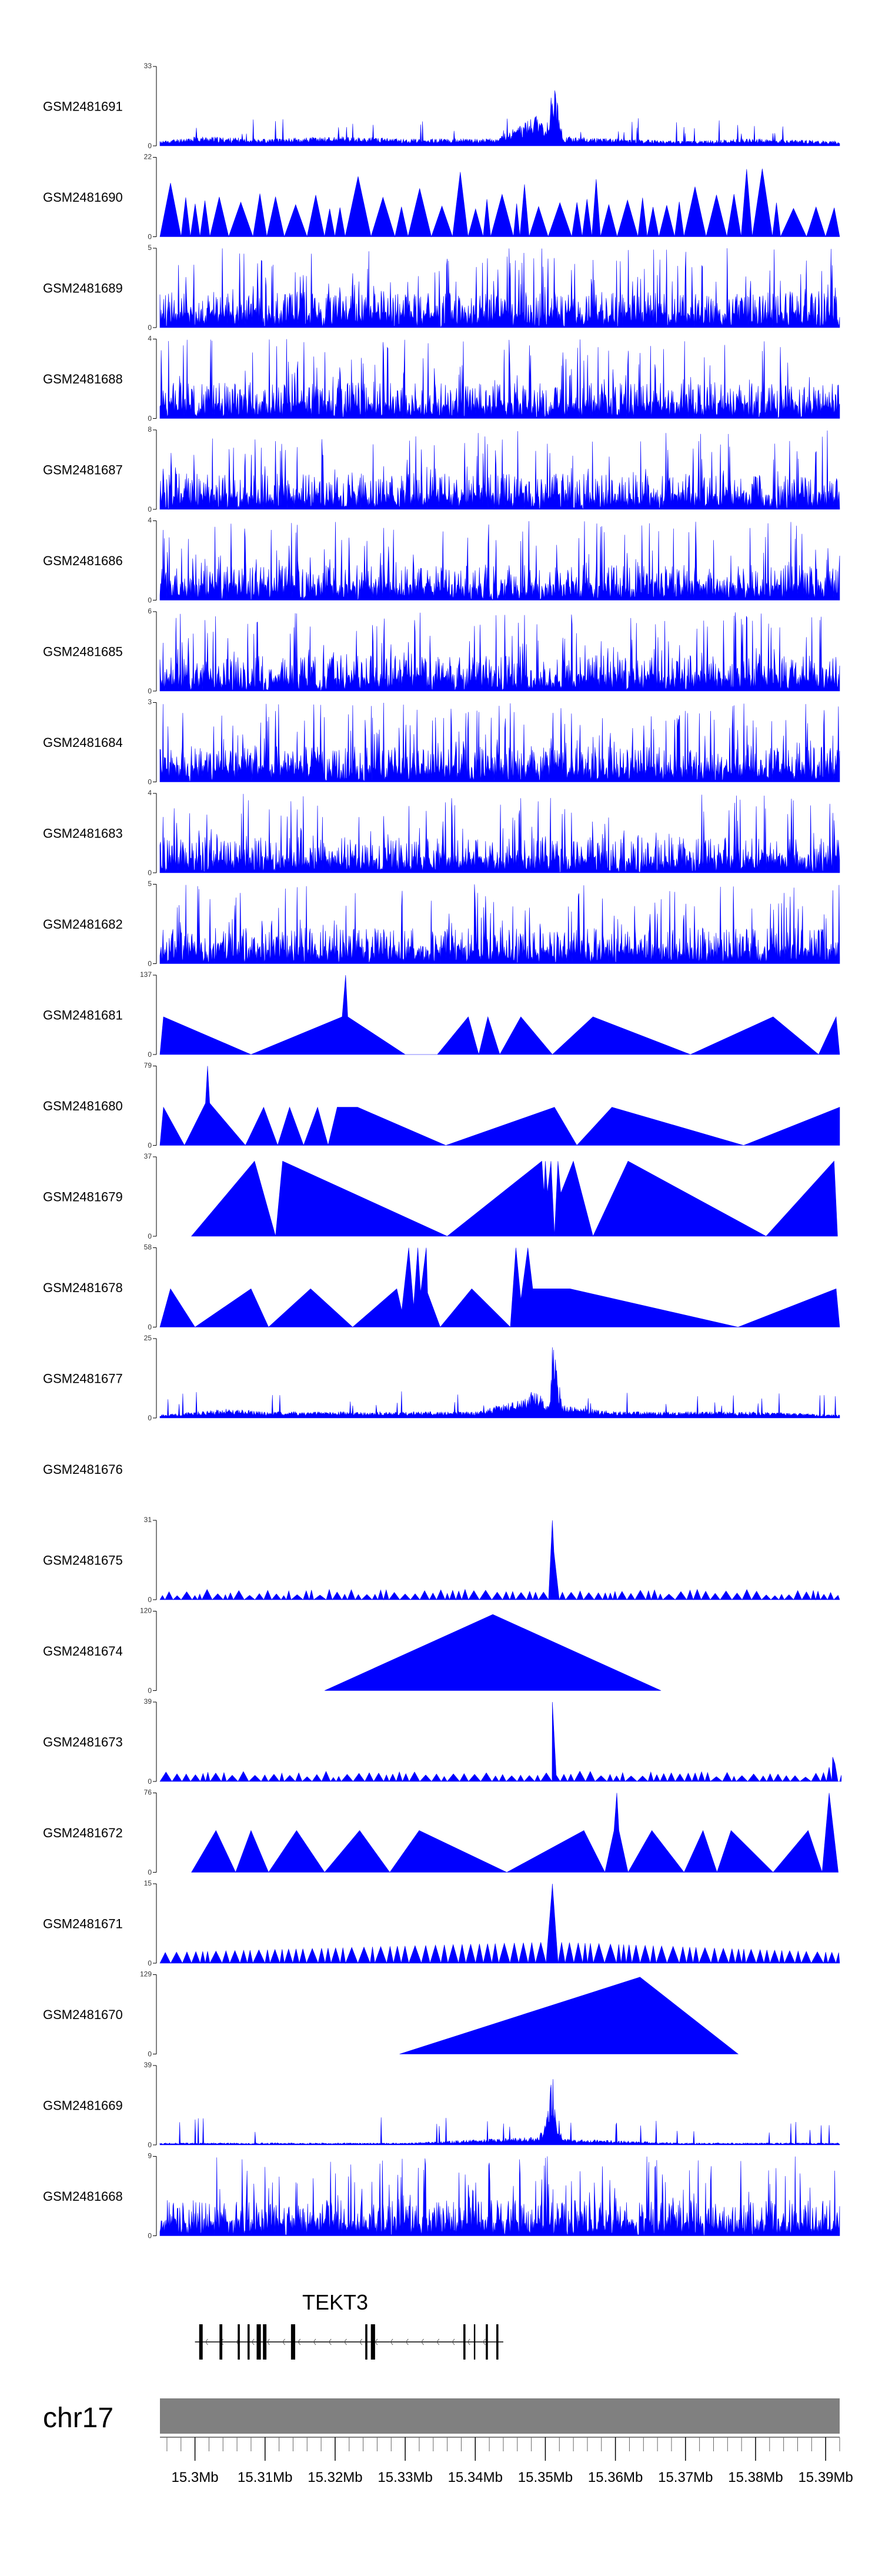 The height and width of the screenshot is (2576, 882). I want to click on track-GSM2481684: GSM2481684 3 0, so click(441, 742).